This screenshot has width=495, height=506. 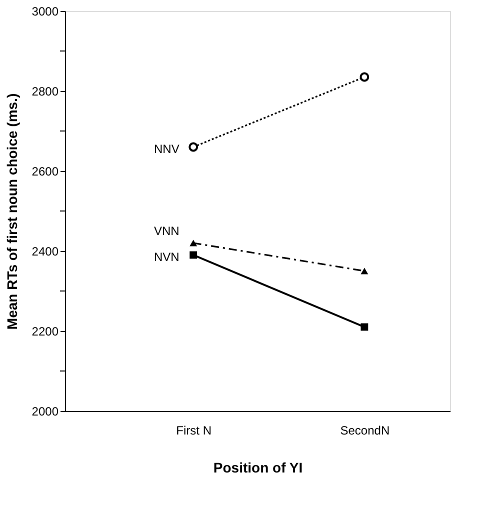 I want to click on y-tick-label: 2400, so click(x=45, y=251).